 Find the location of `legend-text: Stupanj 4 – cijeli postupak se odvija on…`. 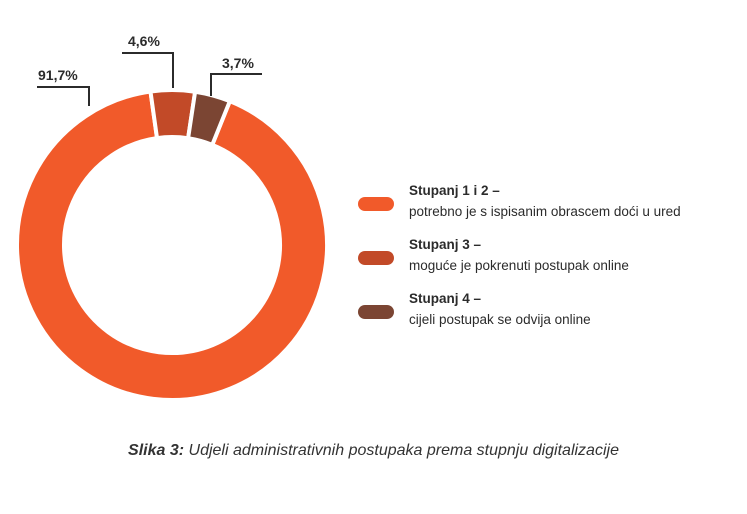

legend-text: Stupanj 4 – cijeli postupak se odvija on… is located at coordinates (500, 309).